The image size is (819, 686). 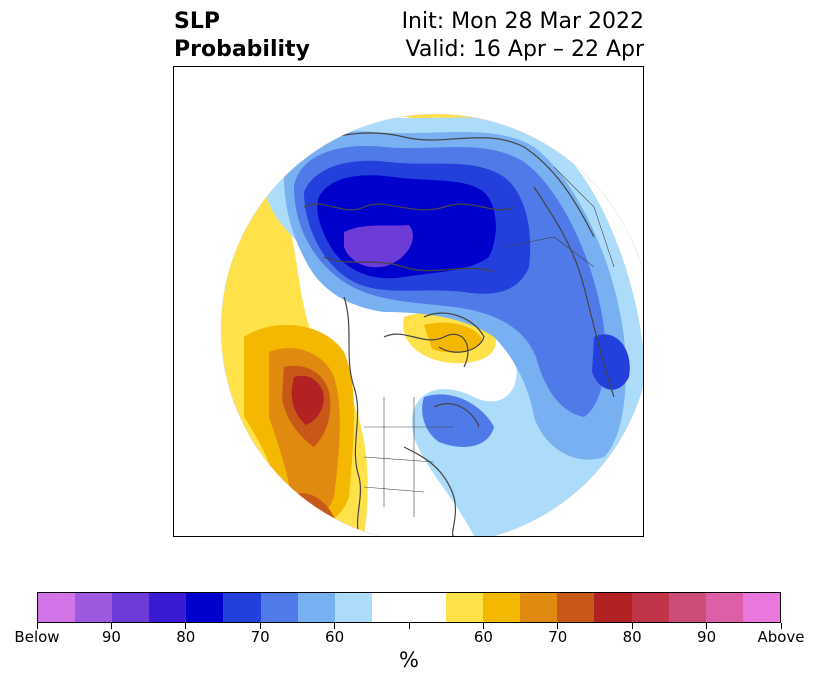 What do you see at coordinates (781, 637) in the screenshot?
I see `colorbar-tick-label: Above` at bounding box center [781, 637].